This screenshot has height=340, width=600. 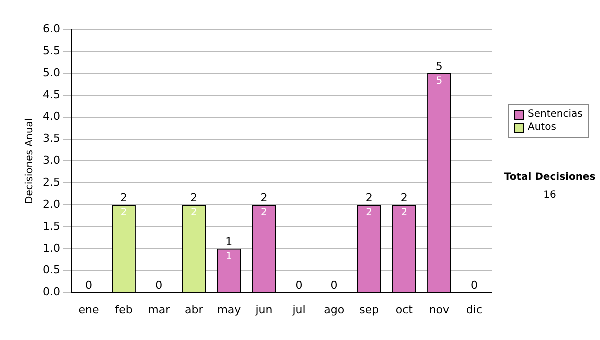 What do you see at coordinates (51, 270) in the screenshot?
I see `y-tick-label: 0.5` at bounding box center [51, 270].